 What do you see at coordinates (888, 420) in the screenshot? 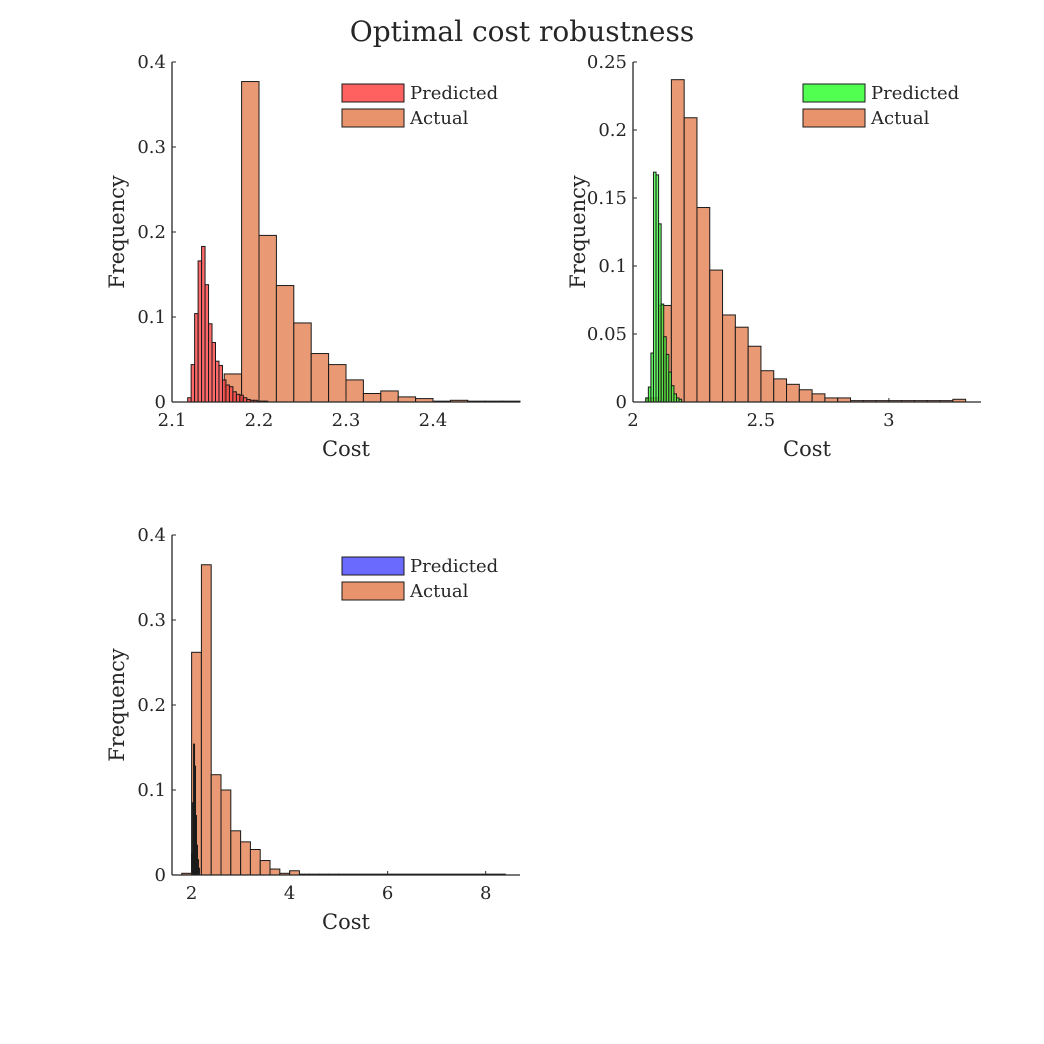
I see `x-tick-label: 3` at bounding box center [888, 420].